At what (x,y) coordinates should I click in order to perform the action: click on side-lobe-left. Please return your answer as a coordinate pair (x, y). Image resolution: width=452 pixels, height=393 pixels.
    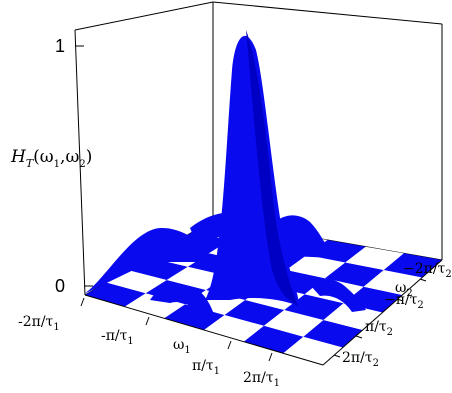
    Looking at the image, I should click on (147, 260).